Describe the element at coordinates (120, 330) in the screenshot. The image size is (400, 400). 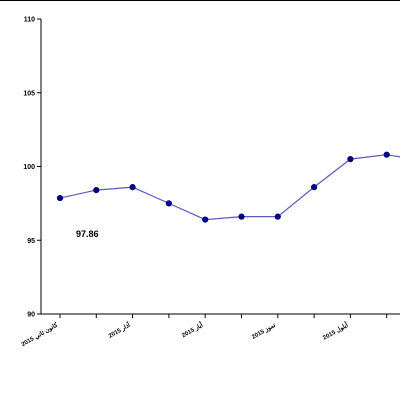
I see `x-tick-label: آذار 2015` at that location.